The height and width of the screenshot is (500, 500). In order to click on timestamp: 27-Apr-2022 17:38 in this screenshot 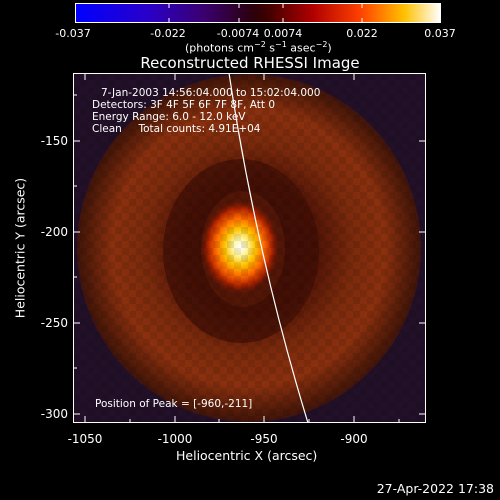, I will do `click(435, 488)`.